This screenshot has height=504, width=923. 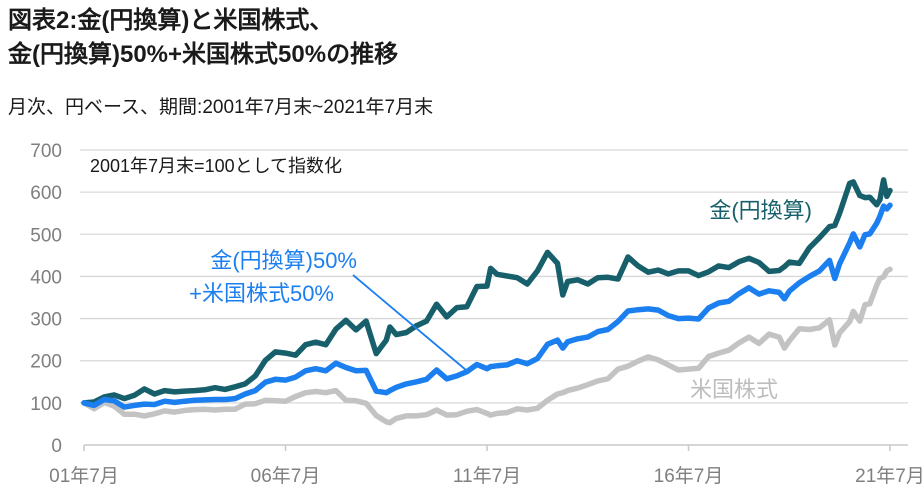 I want to click on chart-title-line1: 図表2:金(円換算)と米国株式、, so click(x=171, y=20).